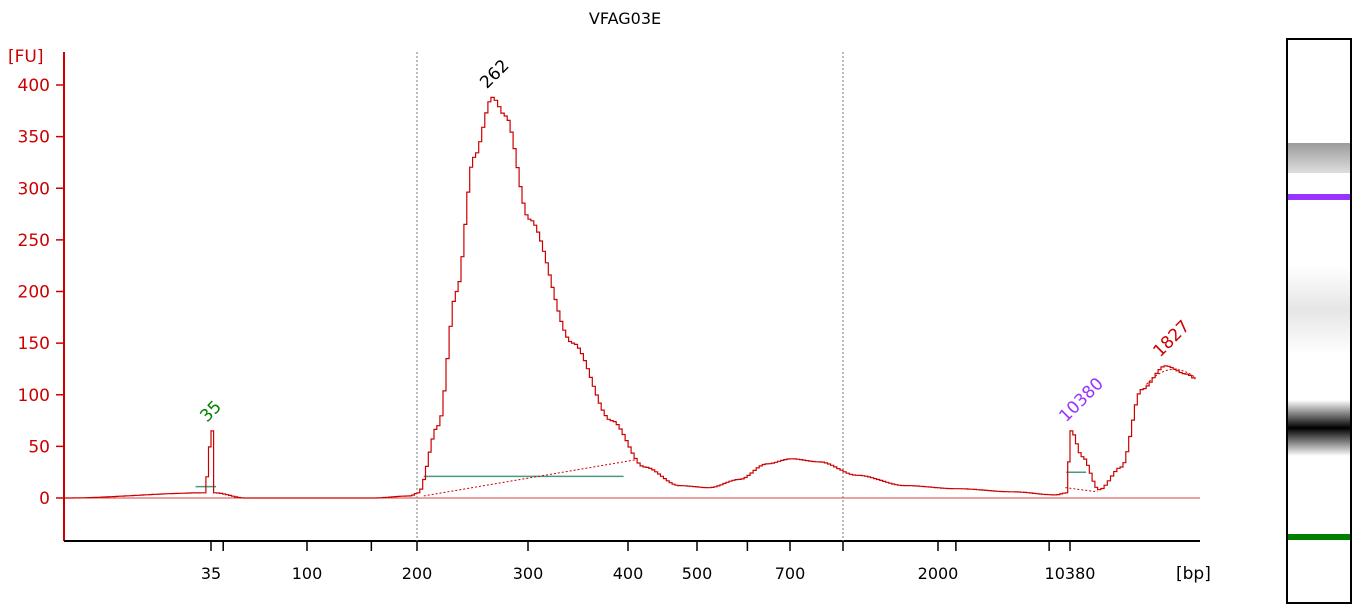 Image resolution: width=1361 pixels, height=609 pixels. What do you see at coordinates (628, 573) in the screenshot?
I see `x-tick-label: 400` at bounding box center [628, 573].